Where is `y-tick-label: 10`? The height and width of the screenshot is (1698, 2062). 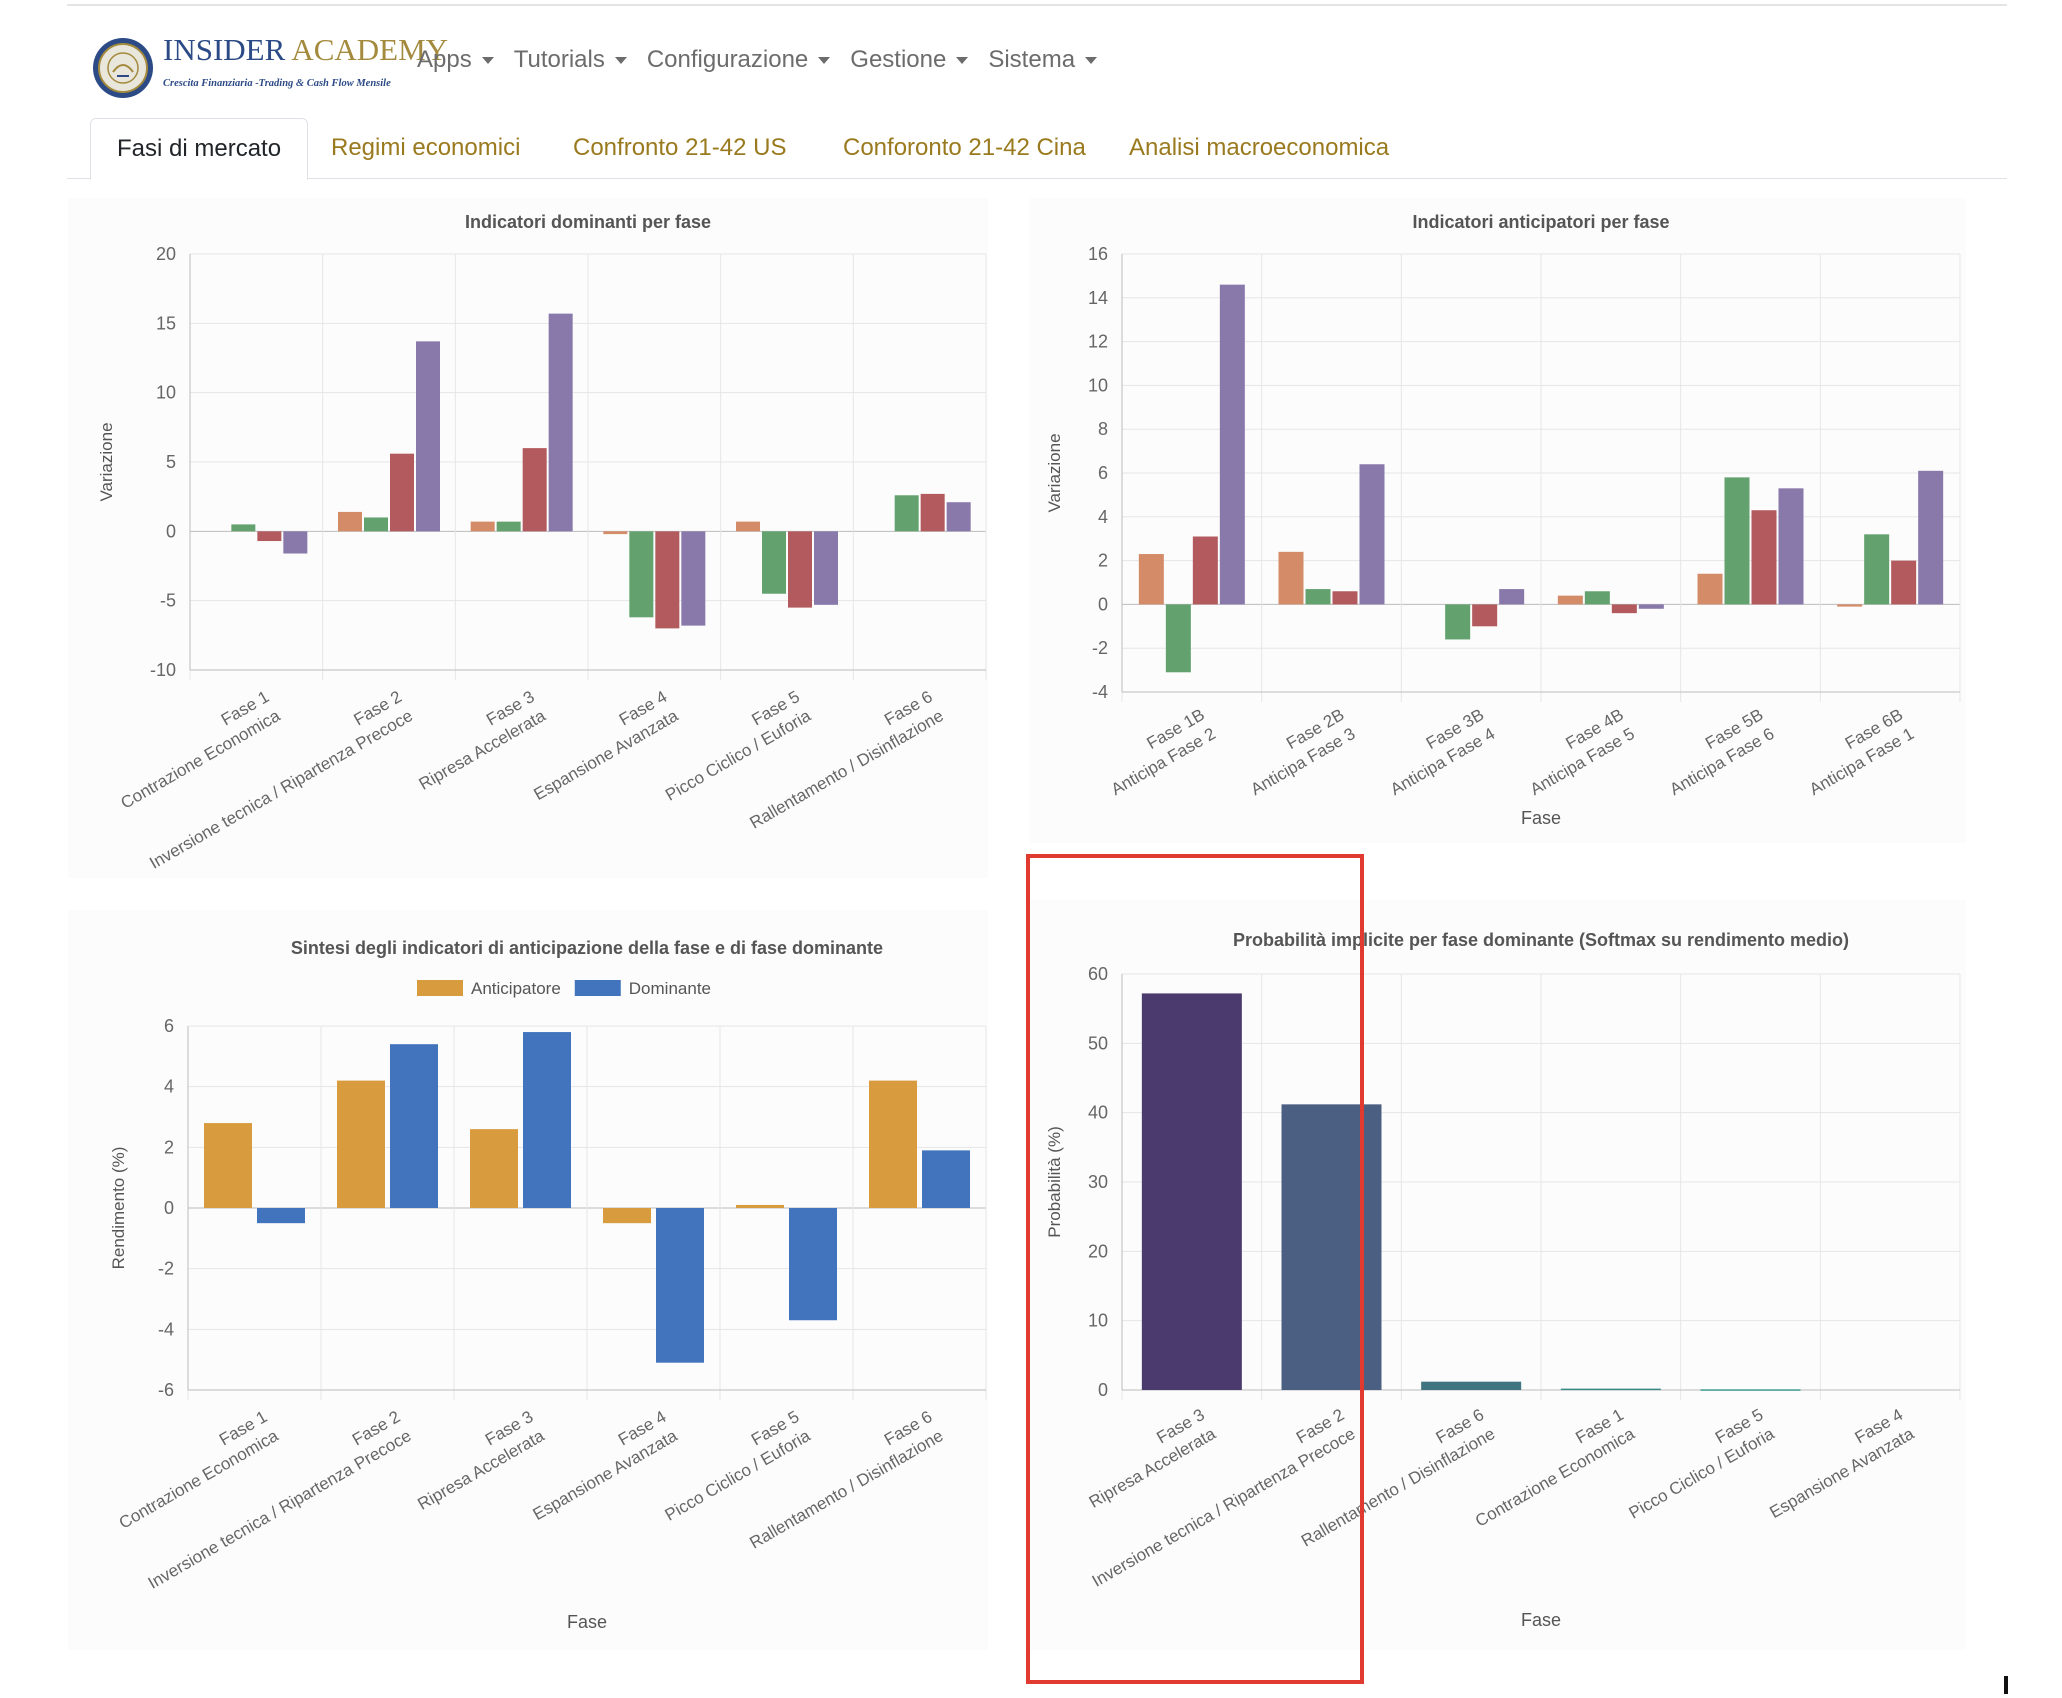
y-tick-label: 10 is located at coordinates (166, 393).